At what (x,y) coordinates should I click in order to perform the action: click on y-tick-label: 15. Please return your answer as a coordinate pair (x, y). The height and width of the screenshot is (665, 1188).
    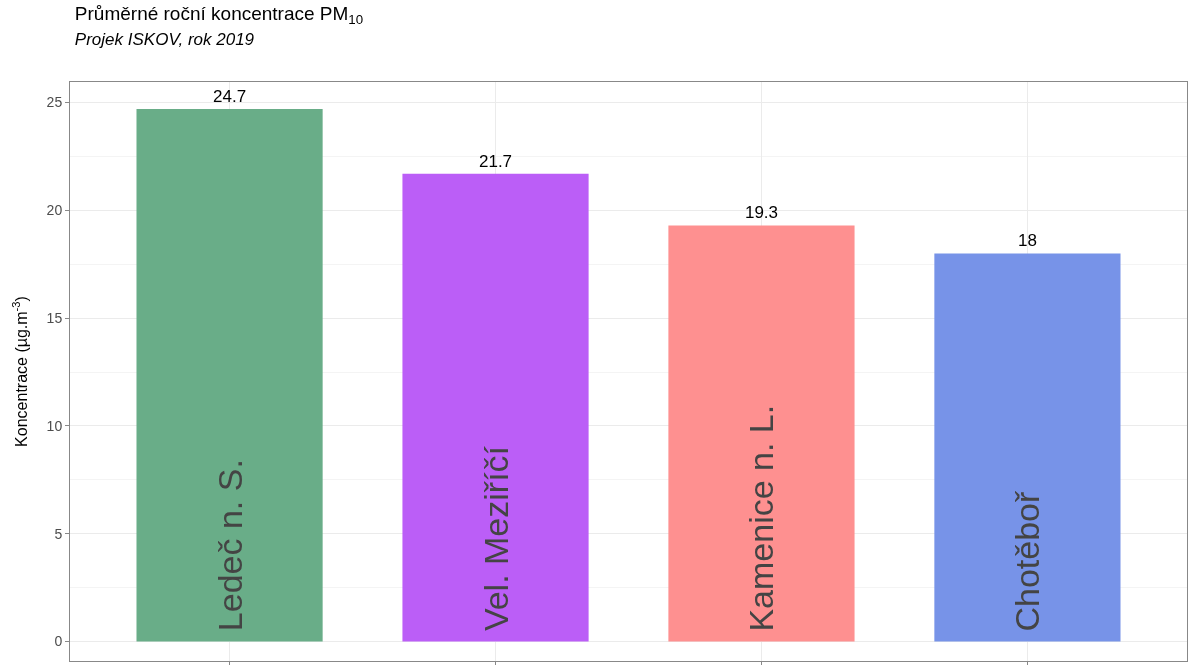
    Looking at the image, I should click on (54, 318).